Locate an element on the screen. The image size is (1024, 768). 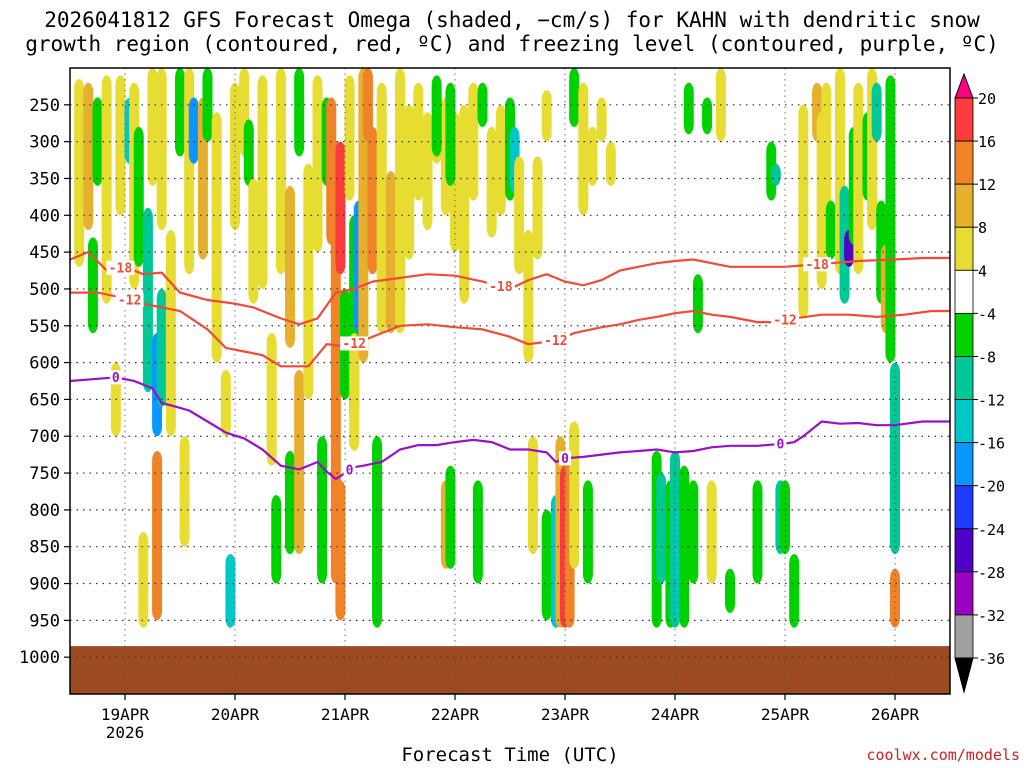
x-tick-label: 21APR is located at coordinates (345, 714).